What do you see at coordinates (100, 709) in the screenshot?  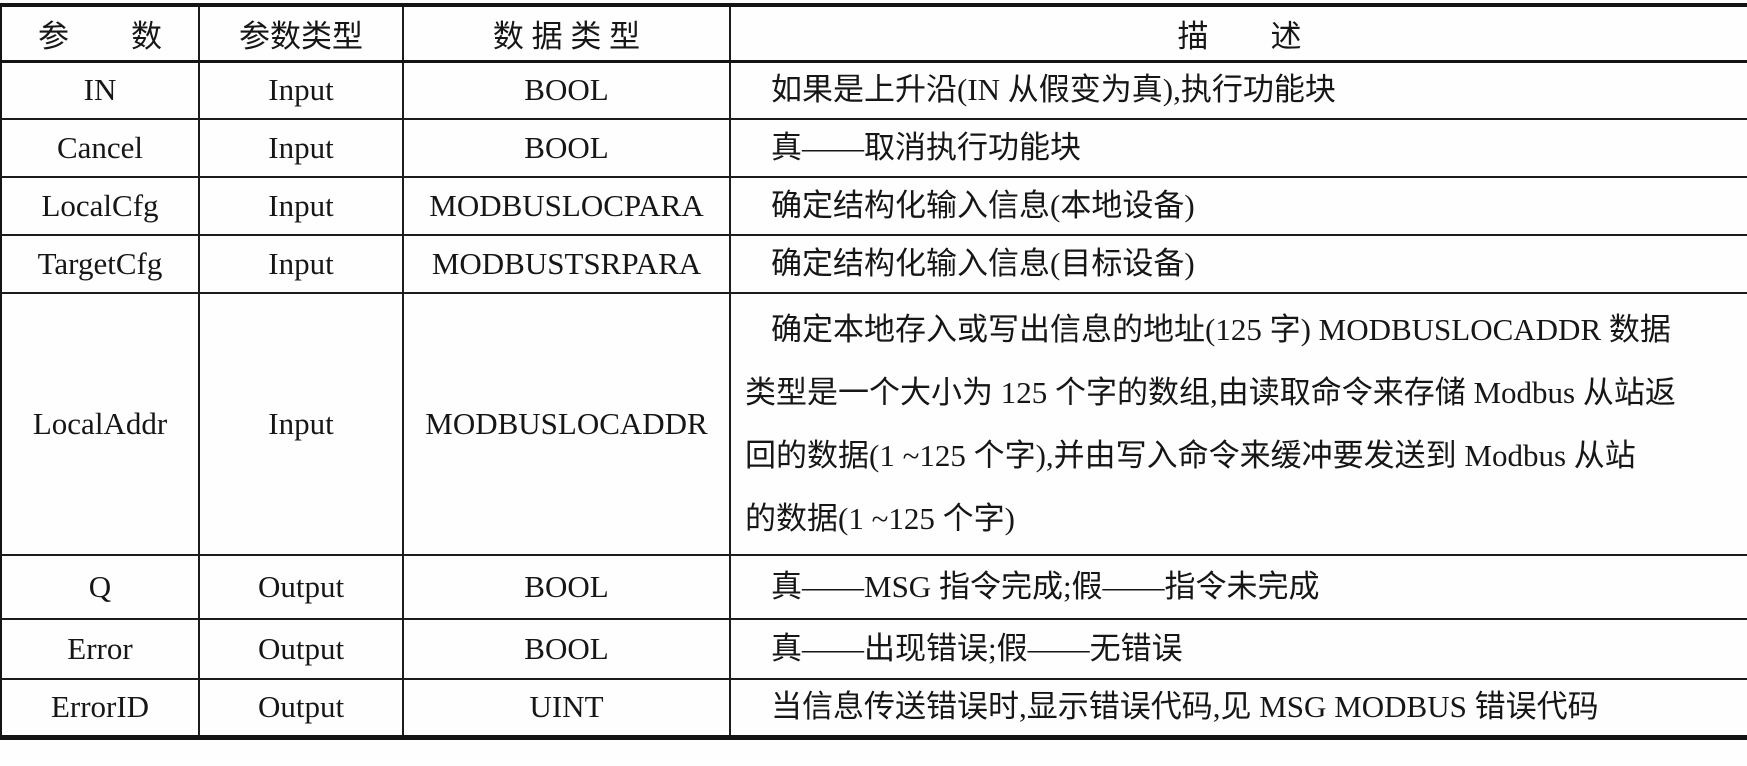 I see `param-cell: ErrorID` at bounding box center [100, 709].